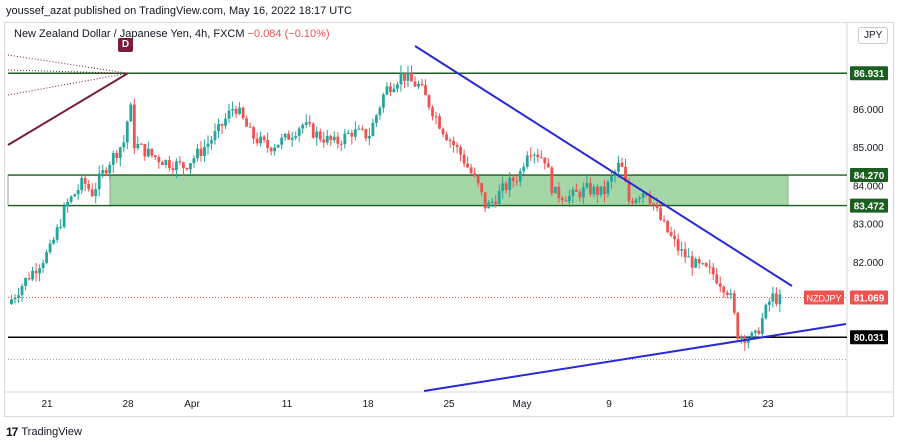 The image size is (900, 445). What do you see at coordinates (635, 357) in the screenshot?
I see `ascending-trendline` at bounding box center [635, 357].